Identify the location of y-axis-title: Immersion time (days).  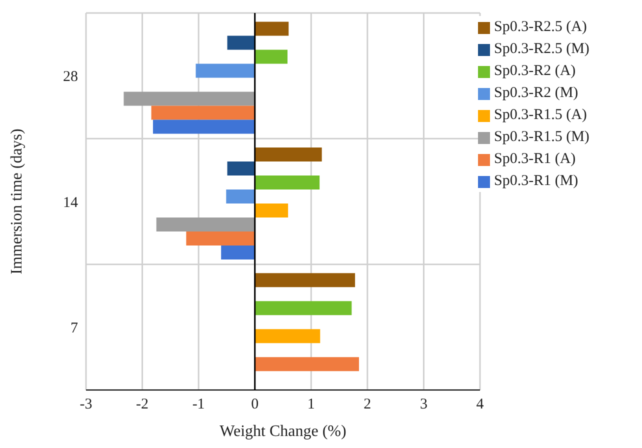
(17, 201).